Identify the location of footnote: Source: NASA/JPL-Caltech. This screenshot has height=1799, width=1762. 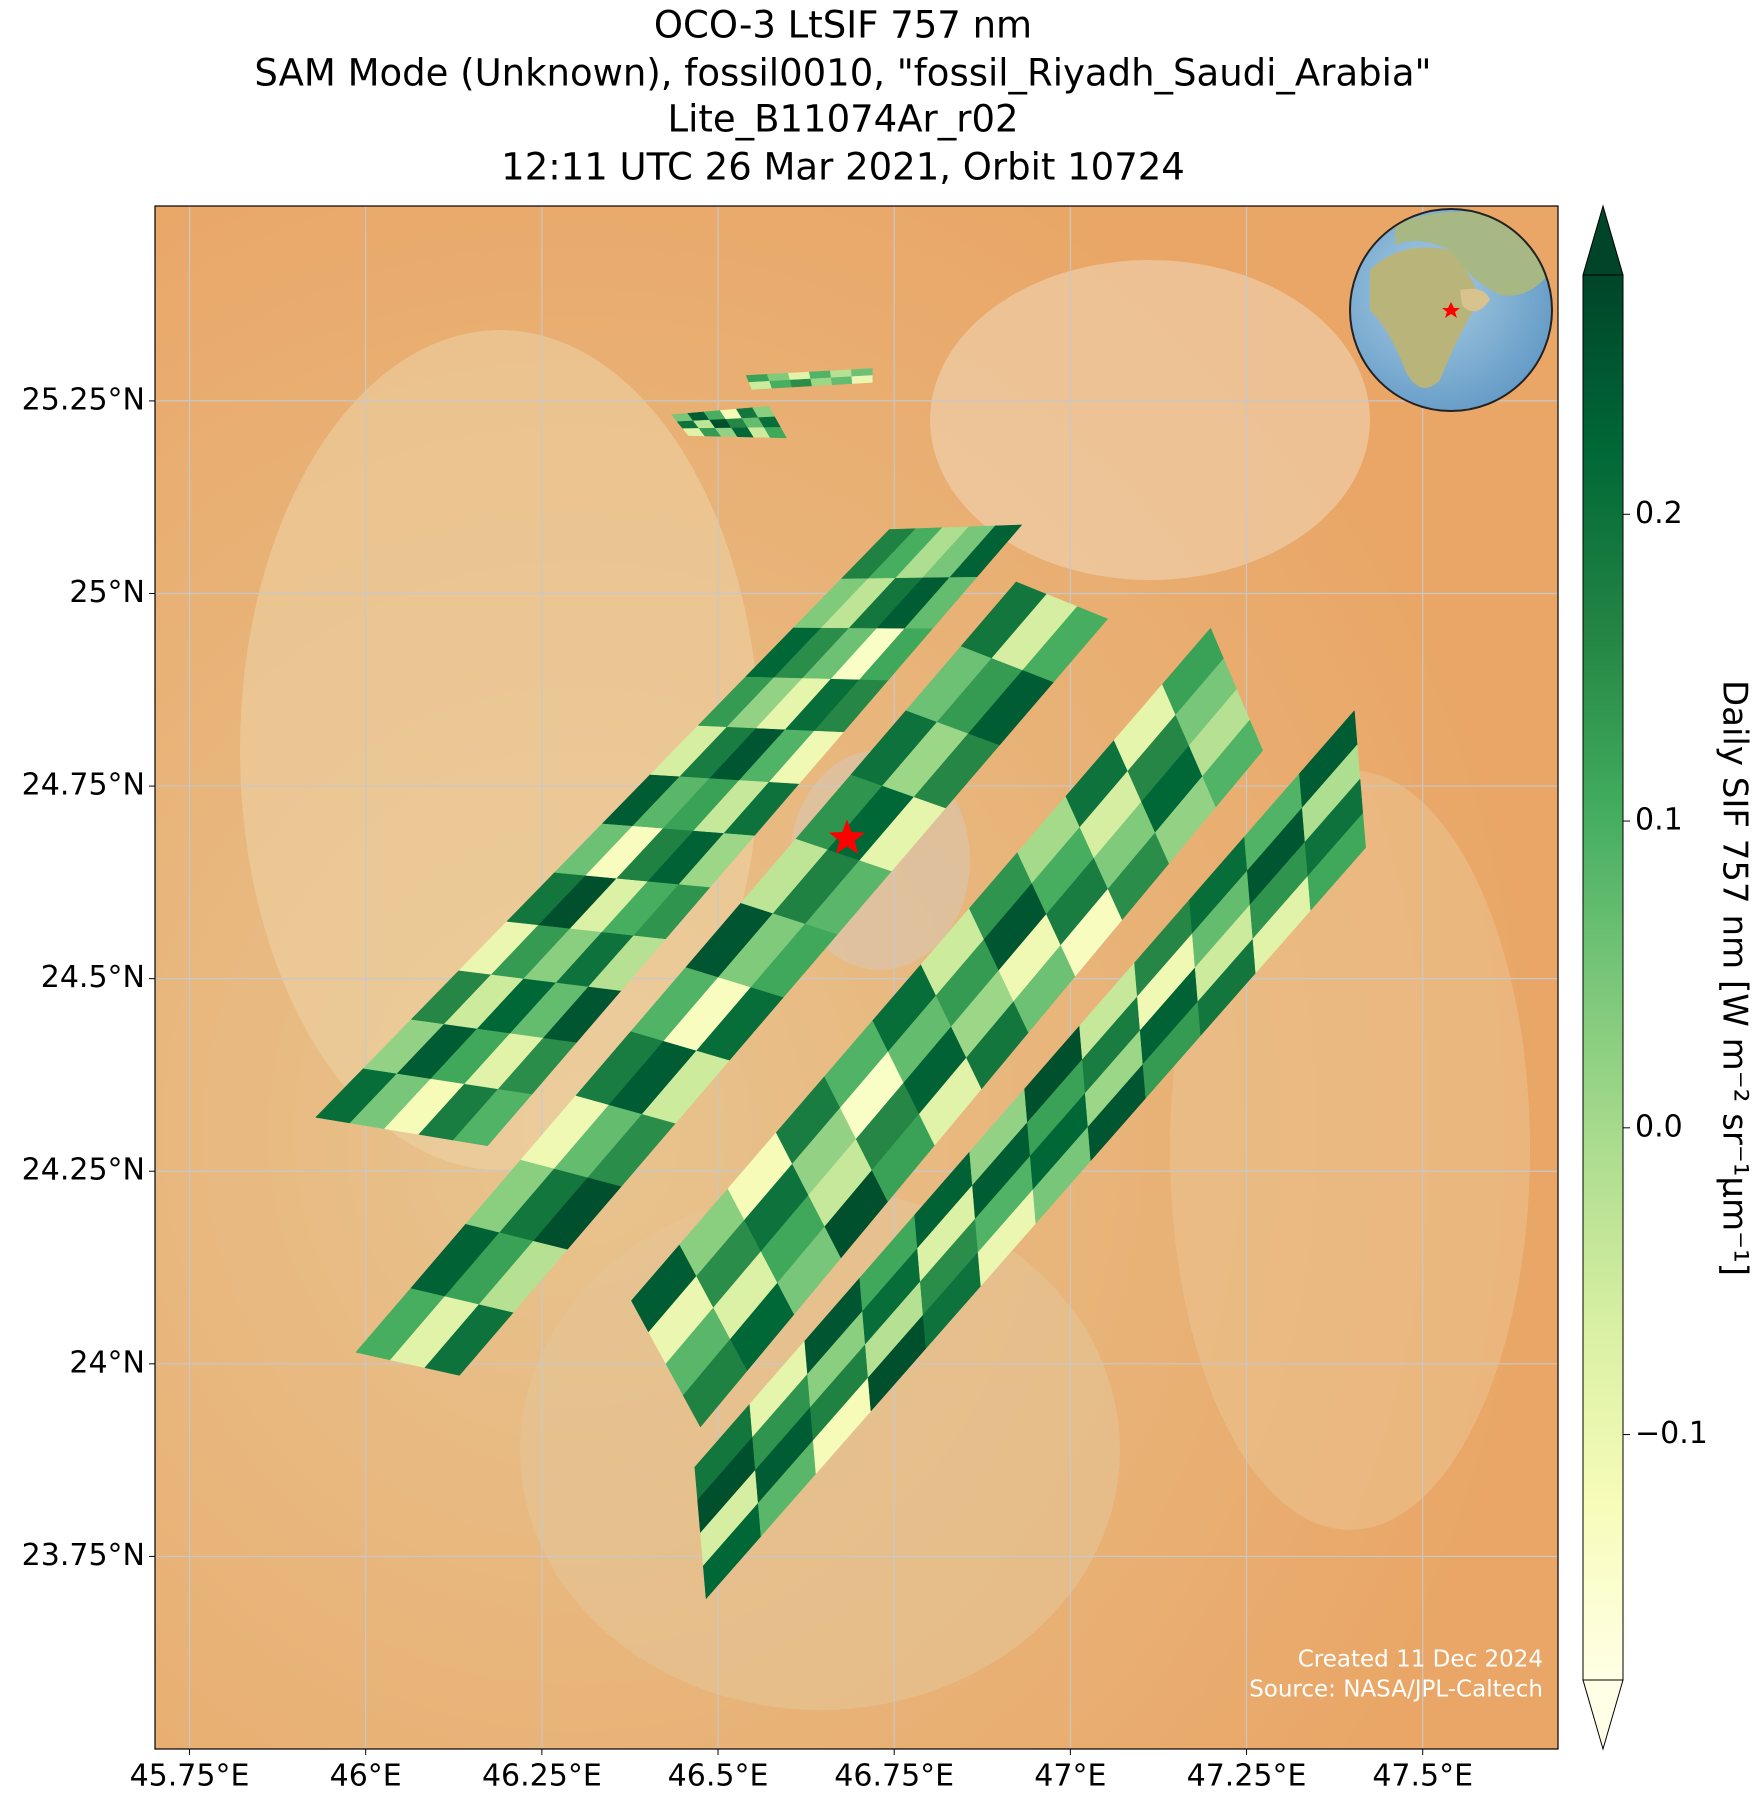
(1396, 1690).